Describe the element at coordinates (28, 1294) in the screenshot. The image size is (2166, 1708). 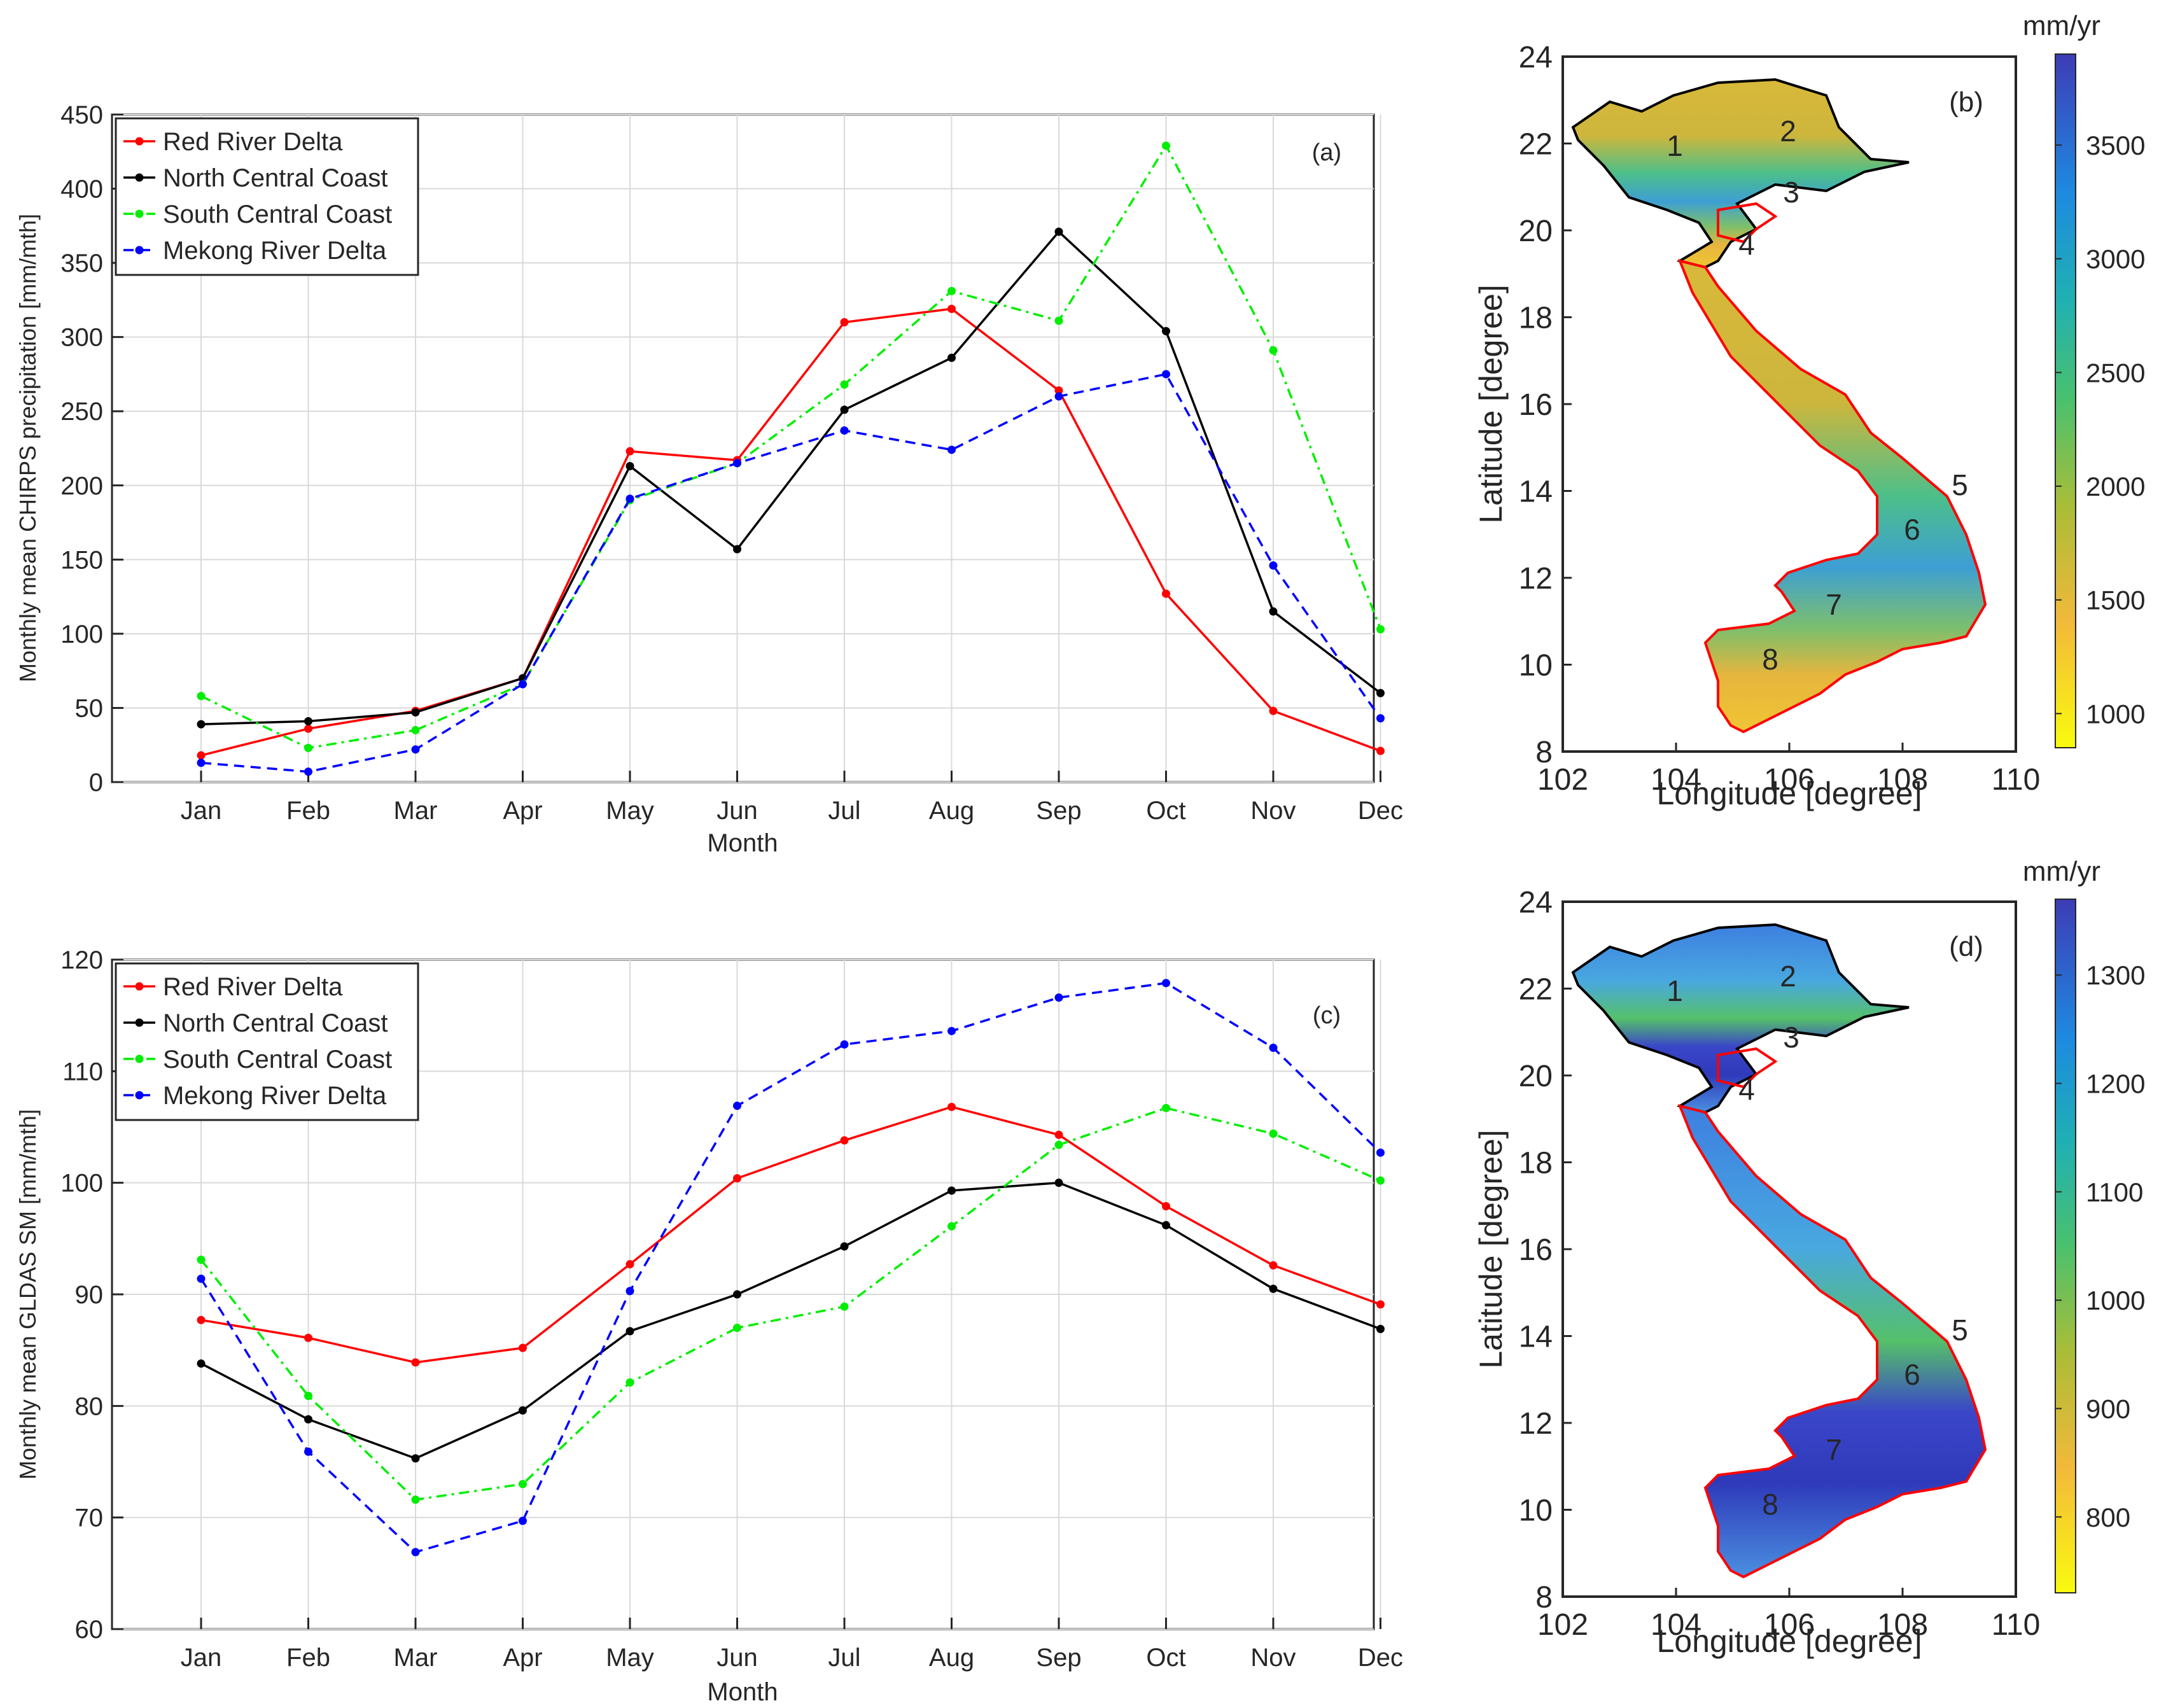
I see `y-axis-label-c: Monthly mean GLDAS SM [mm/mth]` at that location.